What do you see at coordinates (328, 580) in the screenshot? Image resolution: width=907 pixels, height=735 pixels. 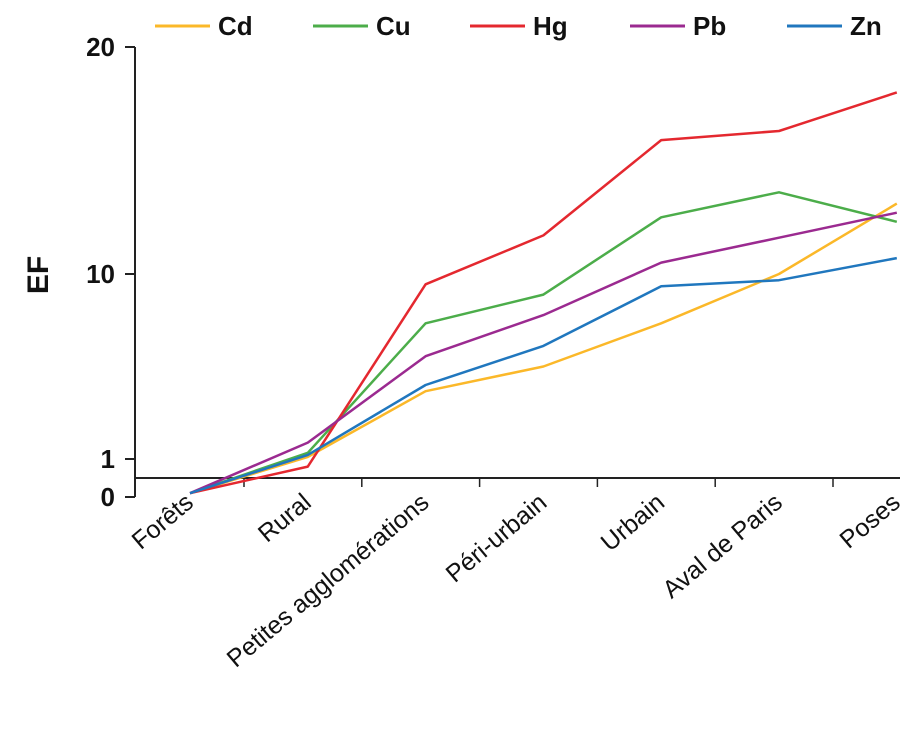 I see `x-tick-label: Petites agglomérations` at bounding box center [328, 580].